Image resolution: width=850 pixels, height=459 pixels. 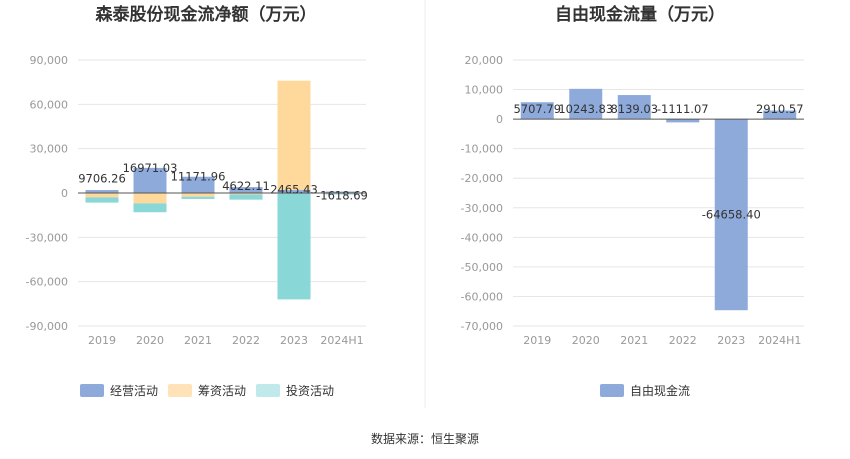 I want to click on right-data-label: -64658.40, so click(x=731, y=215).